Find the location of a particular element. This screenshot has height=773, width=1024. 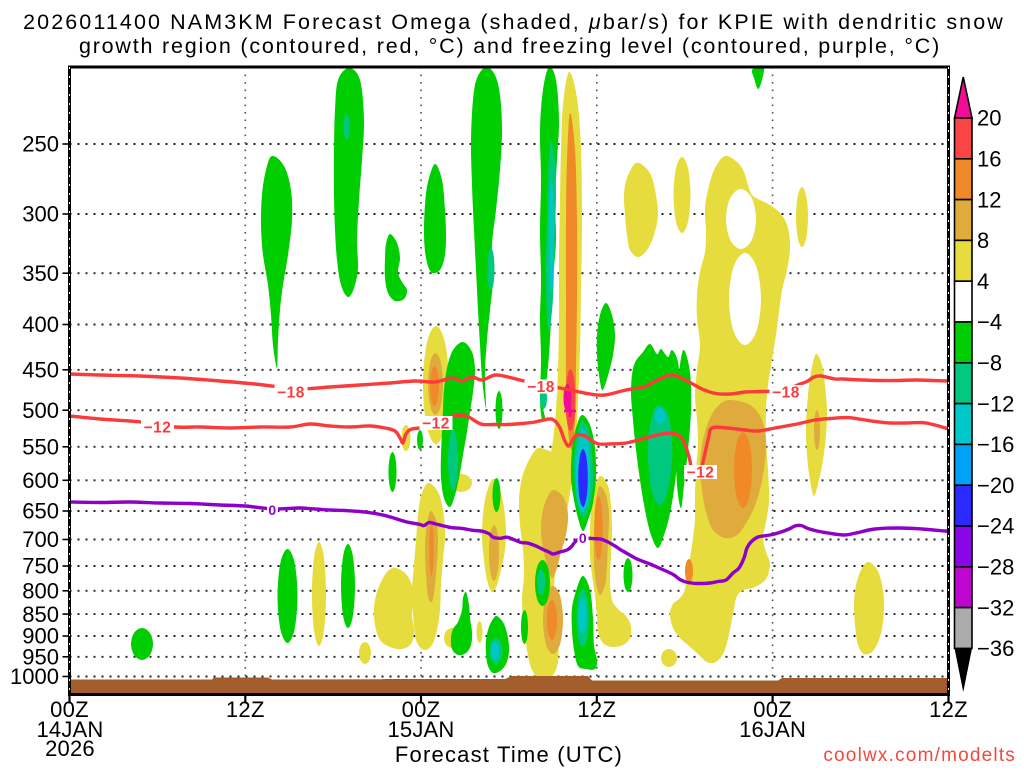

svg-text: 8 is located at coordinates (983, 240).